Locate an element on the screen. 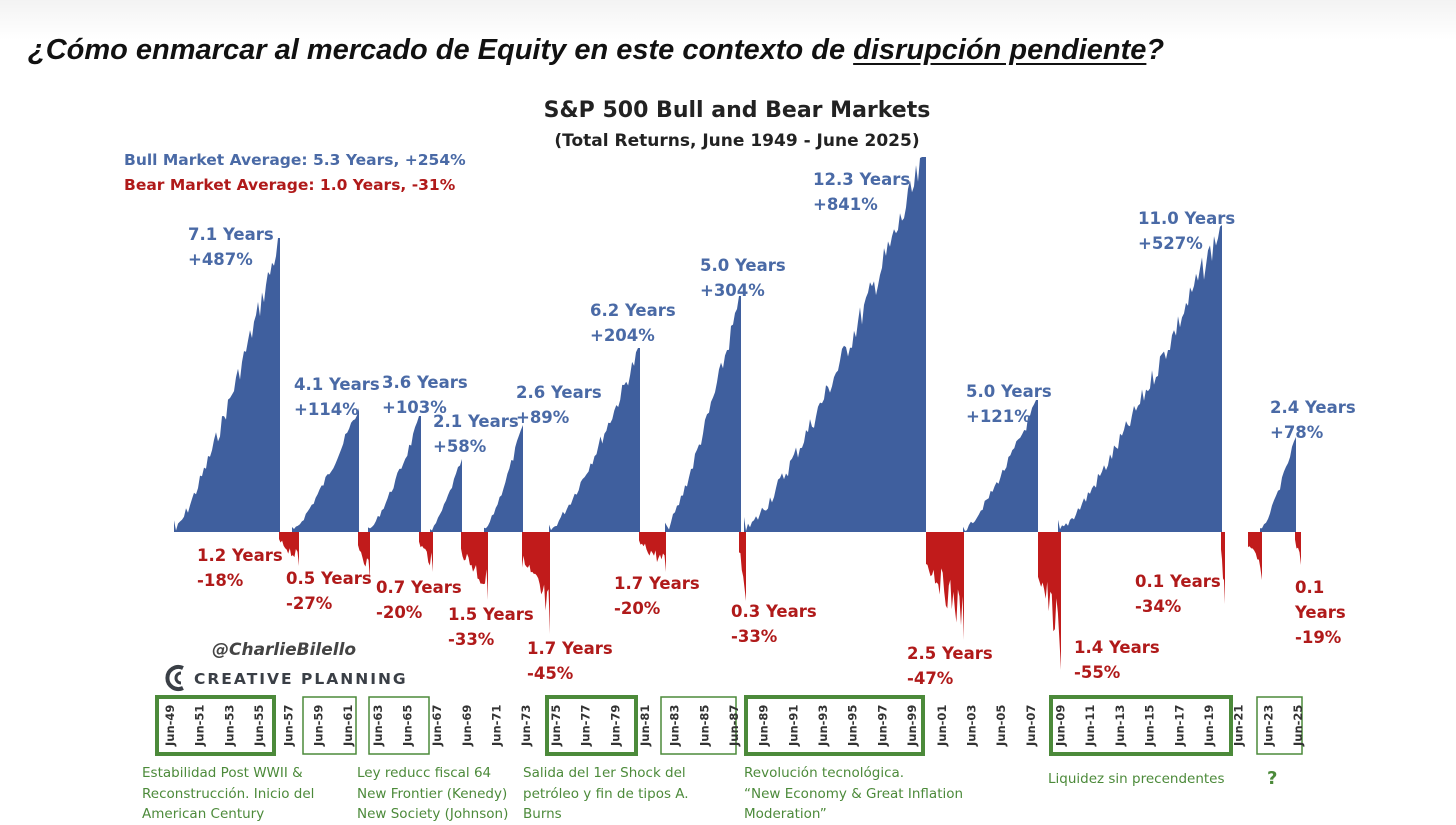 The width and height of the screenshot is (1456, 825). x-tick-label: Jun-11 is located at coordinates (1090, 726).